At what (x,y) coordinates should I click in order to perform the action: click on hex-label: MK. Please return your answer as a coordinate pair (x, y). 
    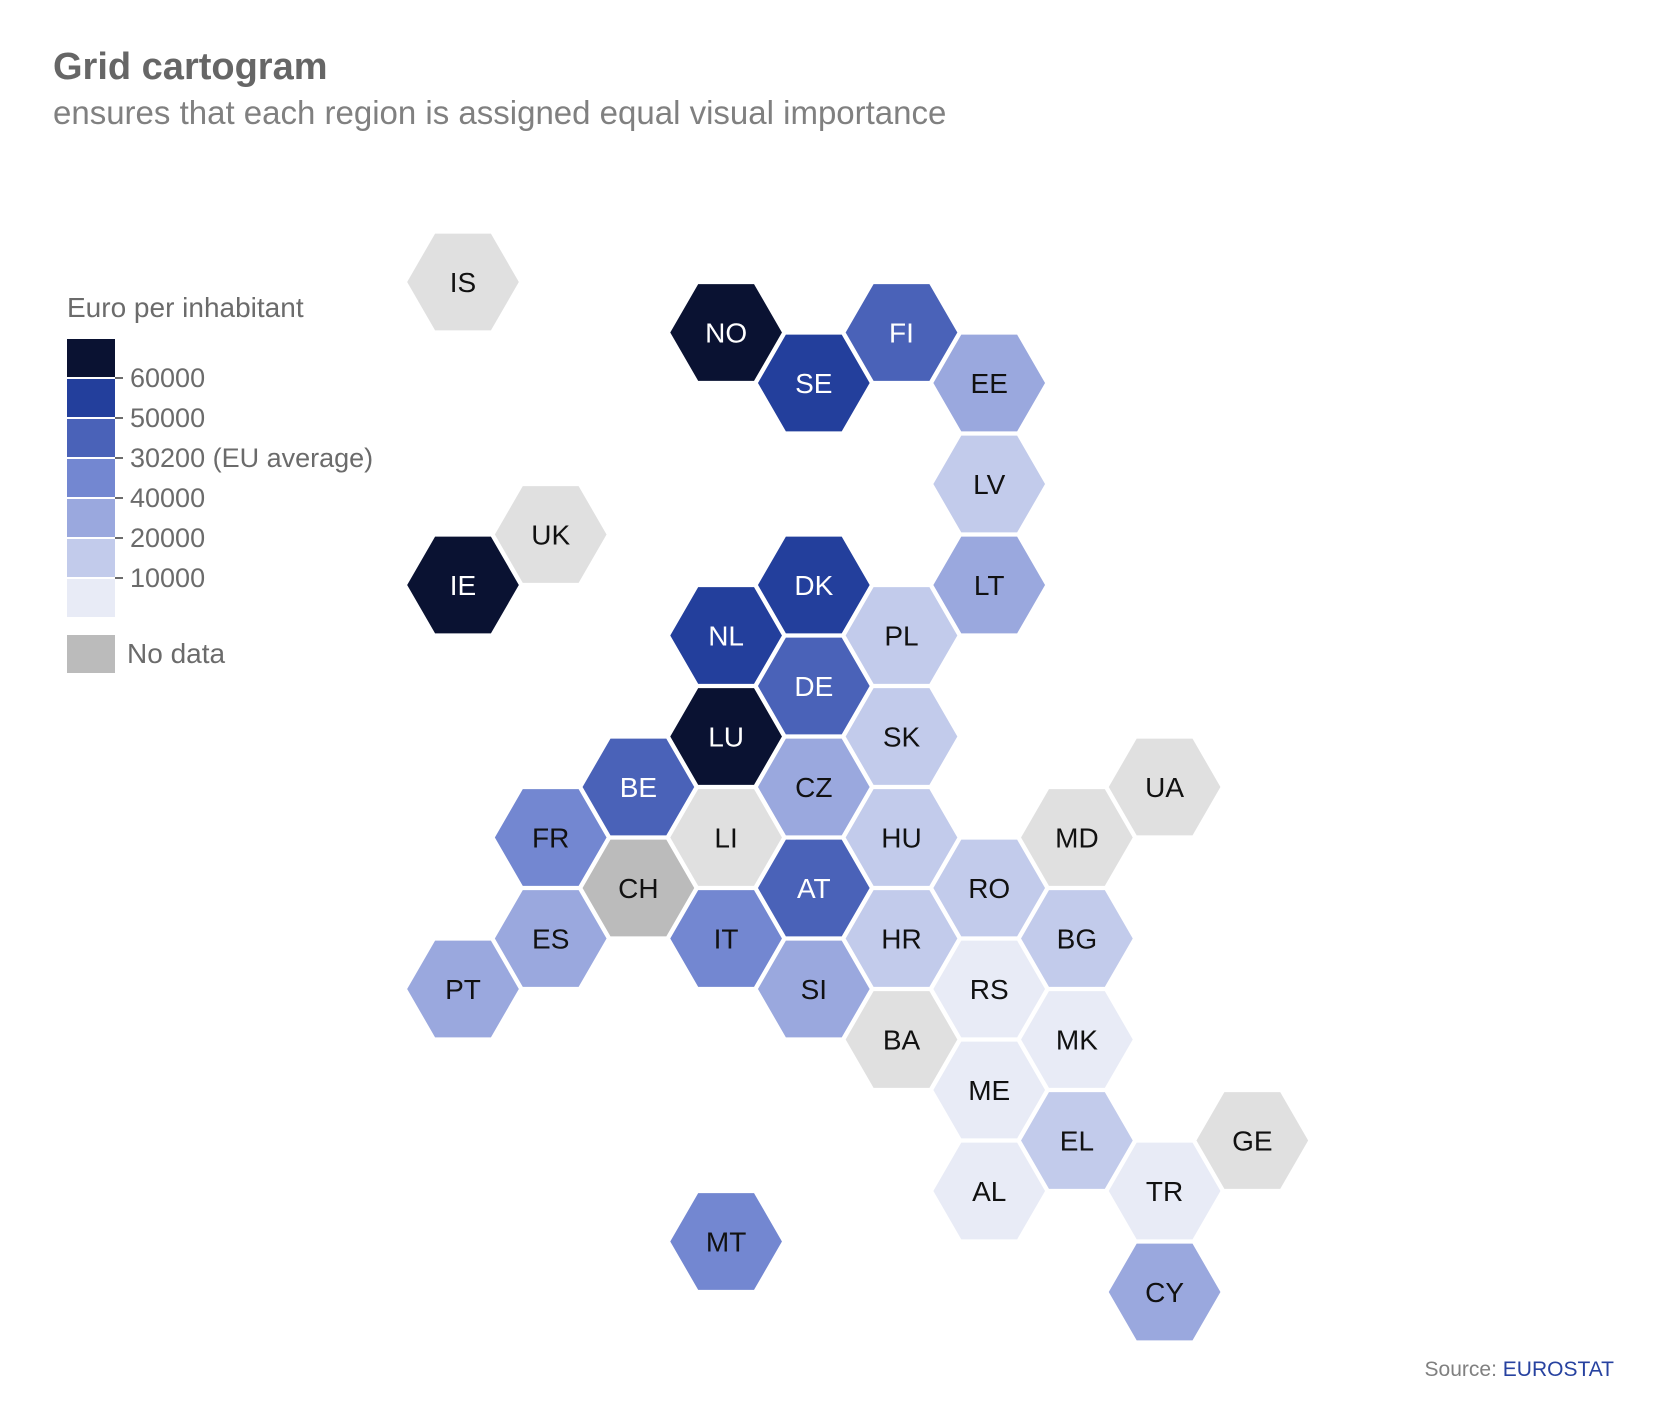
    Looking at the image, I should click on (1077, 1040).